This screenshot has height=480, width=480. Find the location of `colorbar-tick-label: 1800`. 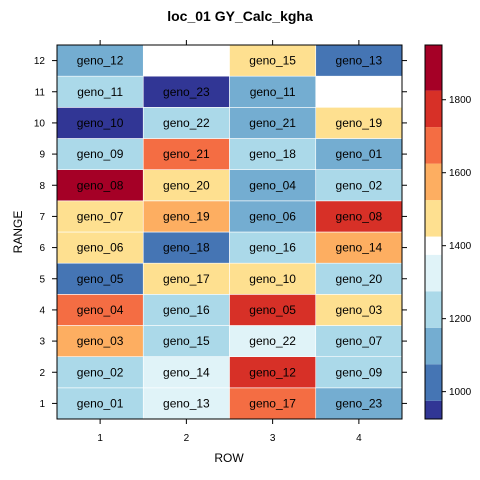

colorbar-tick-label: 1800 is located at coordinates (460, 100).